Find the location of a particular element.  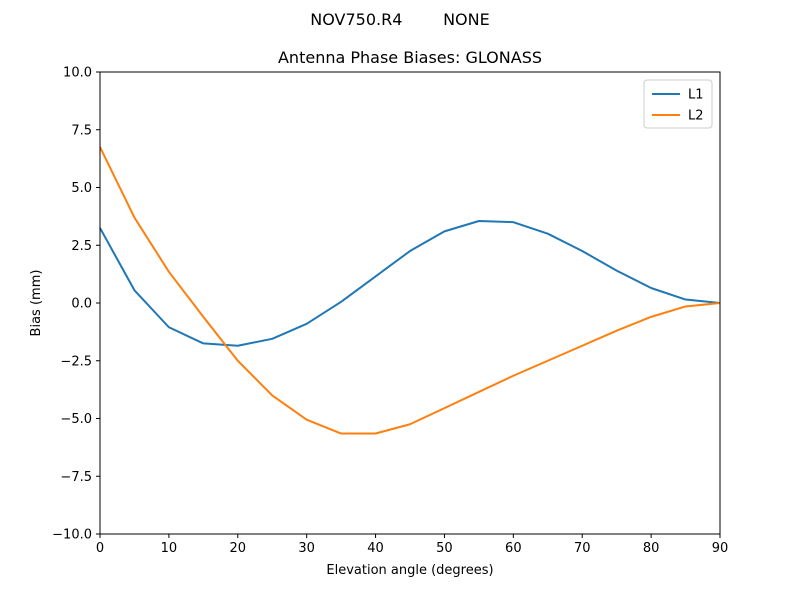

x-tick-label: 20 is located at coordinates (238, 548).